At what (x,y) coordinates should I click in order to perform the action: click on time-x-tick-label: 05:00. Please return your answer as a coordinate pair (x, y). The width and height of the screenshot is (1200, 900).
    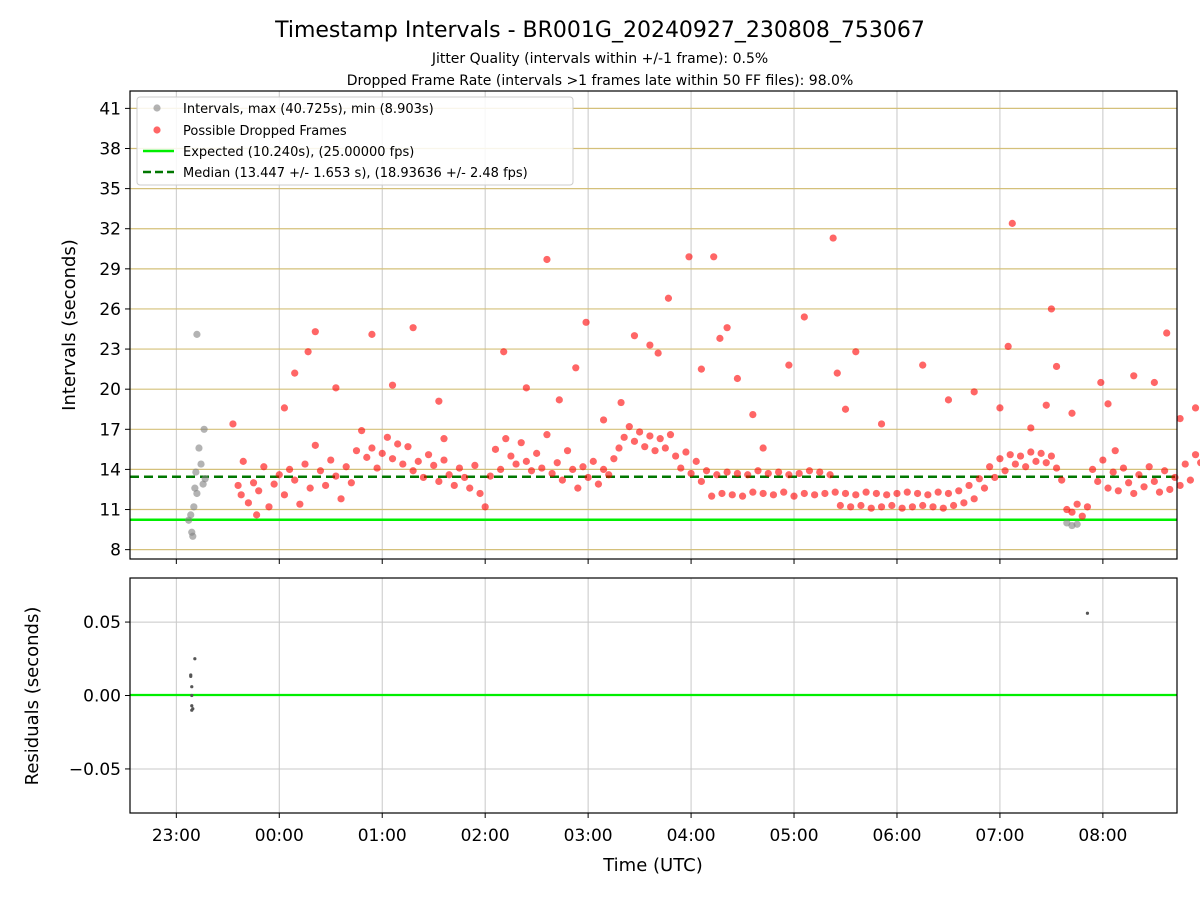
    Looking at the image, I should click on (794, 836).